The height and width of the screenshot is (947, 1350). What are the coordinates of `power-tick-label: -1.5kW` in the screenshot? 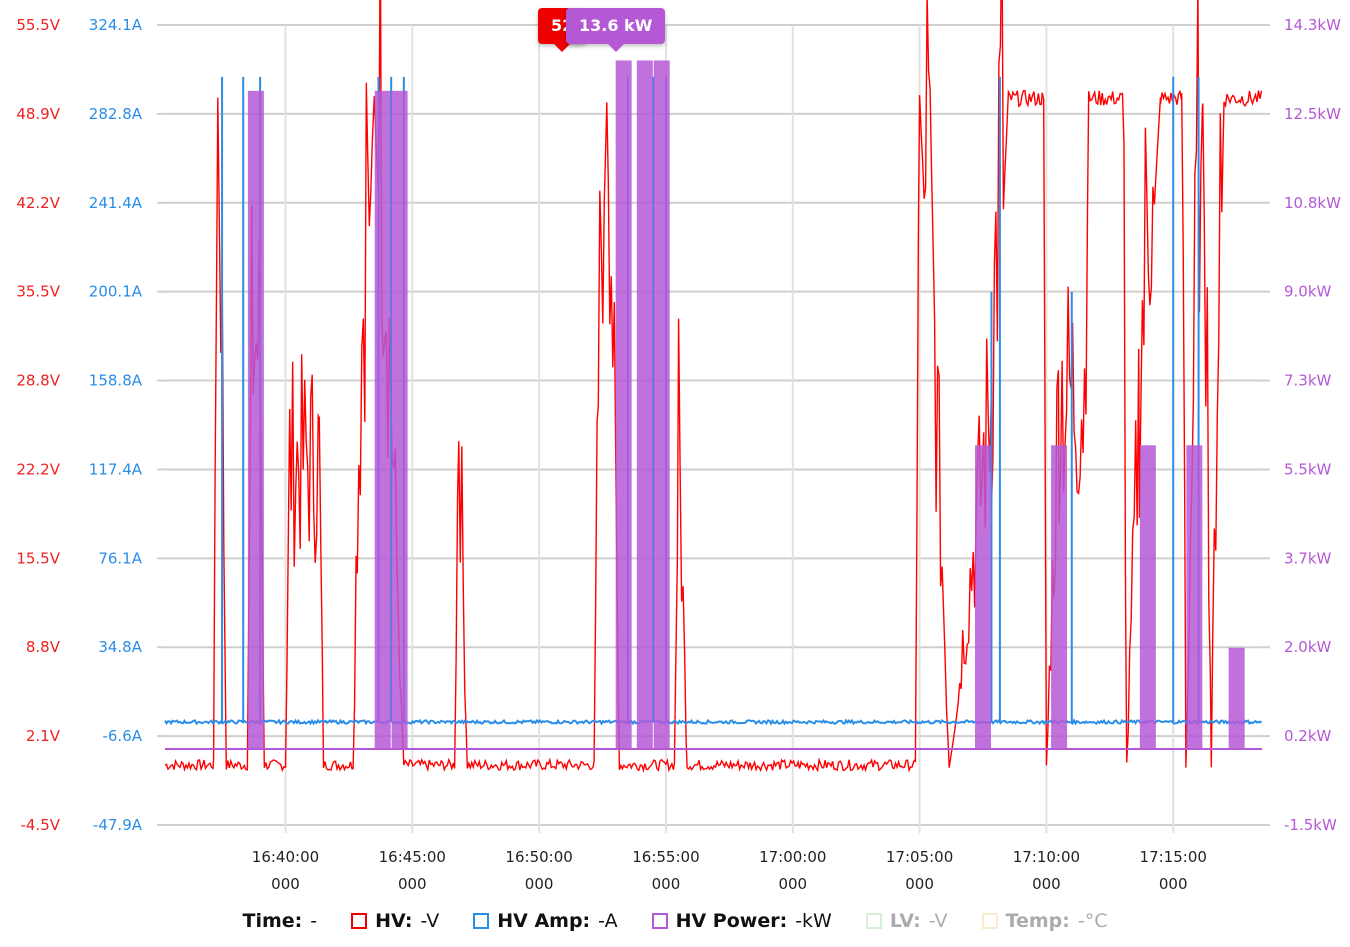 It's located at (1310, 825).